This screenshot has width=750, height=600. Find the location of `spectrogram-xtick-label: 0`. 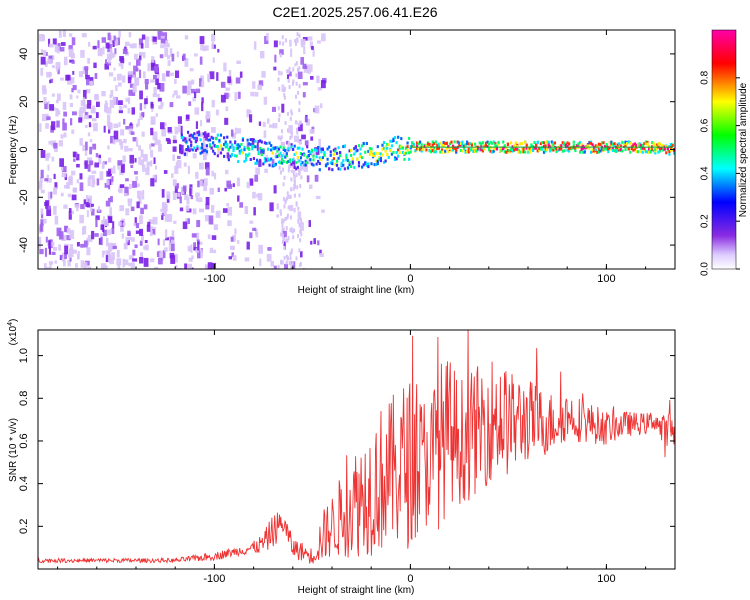

spectrogram-xtick-label: 0 is located at coordinates (410, 279).